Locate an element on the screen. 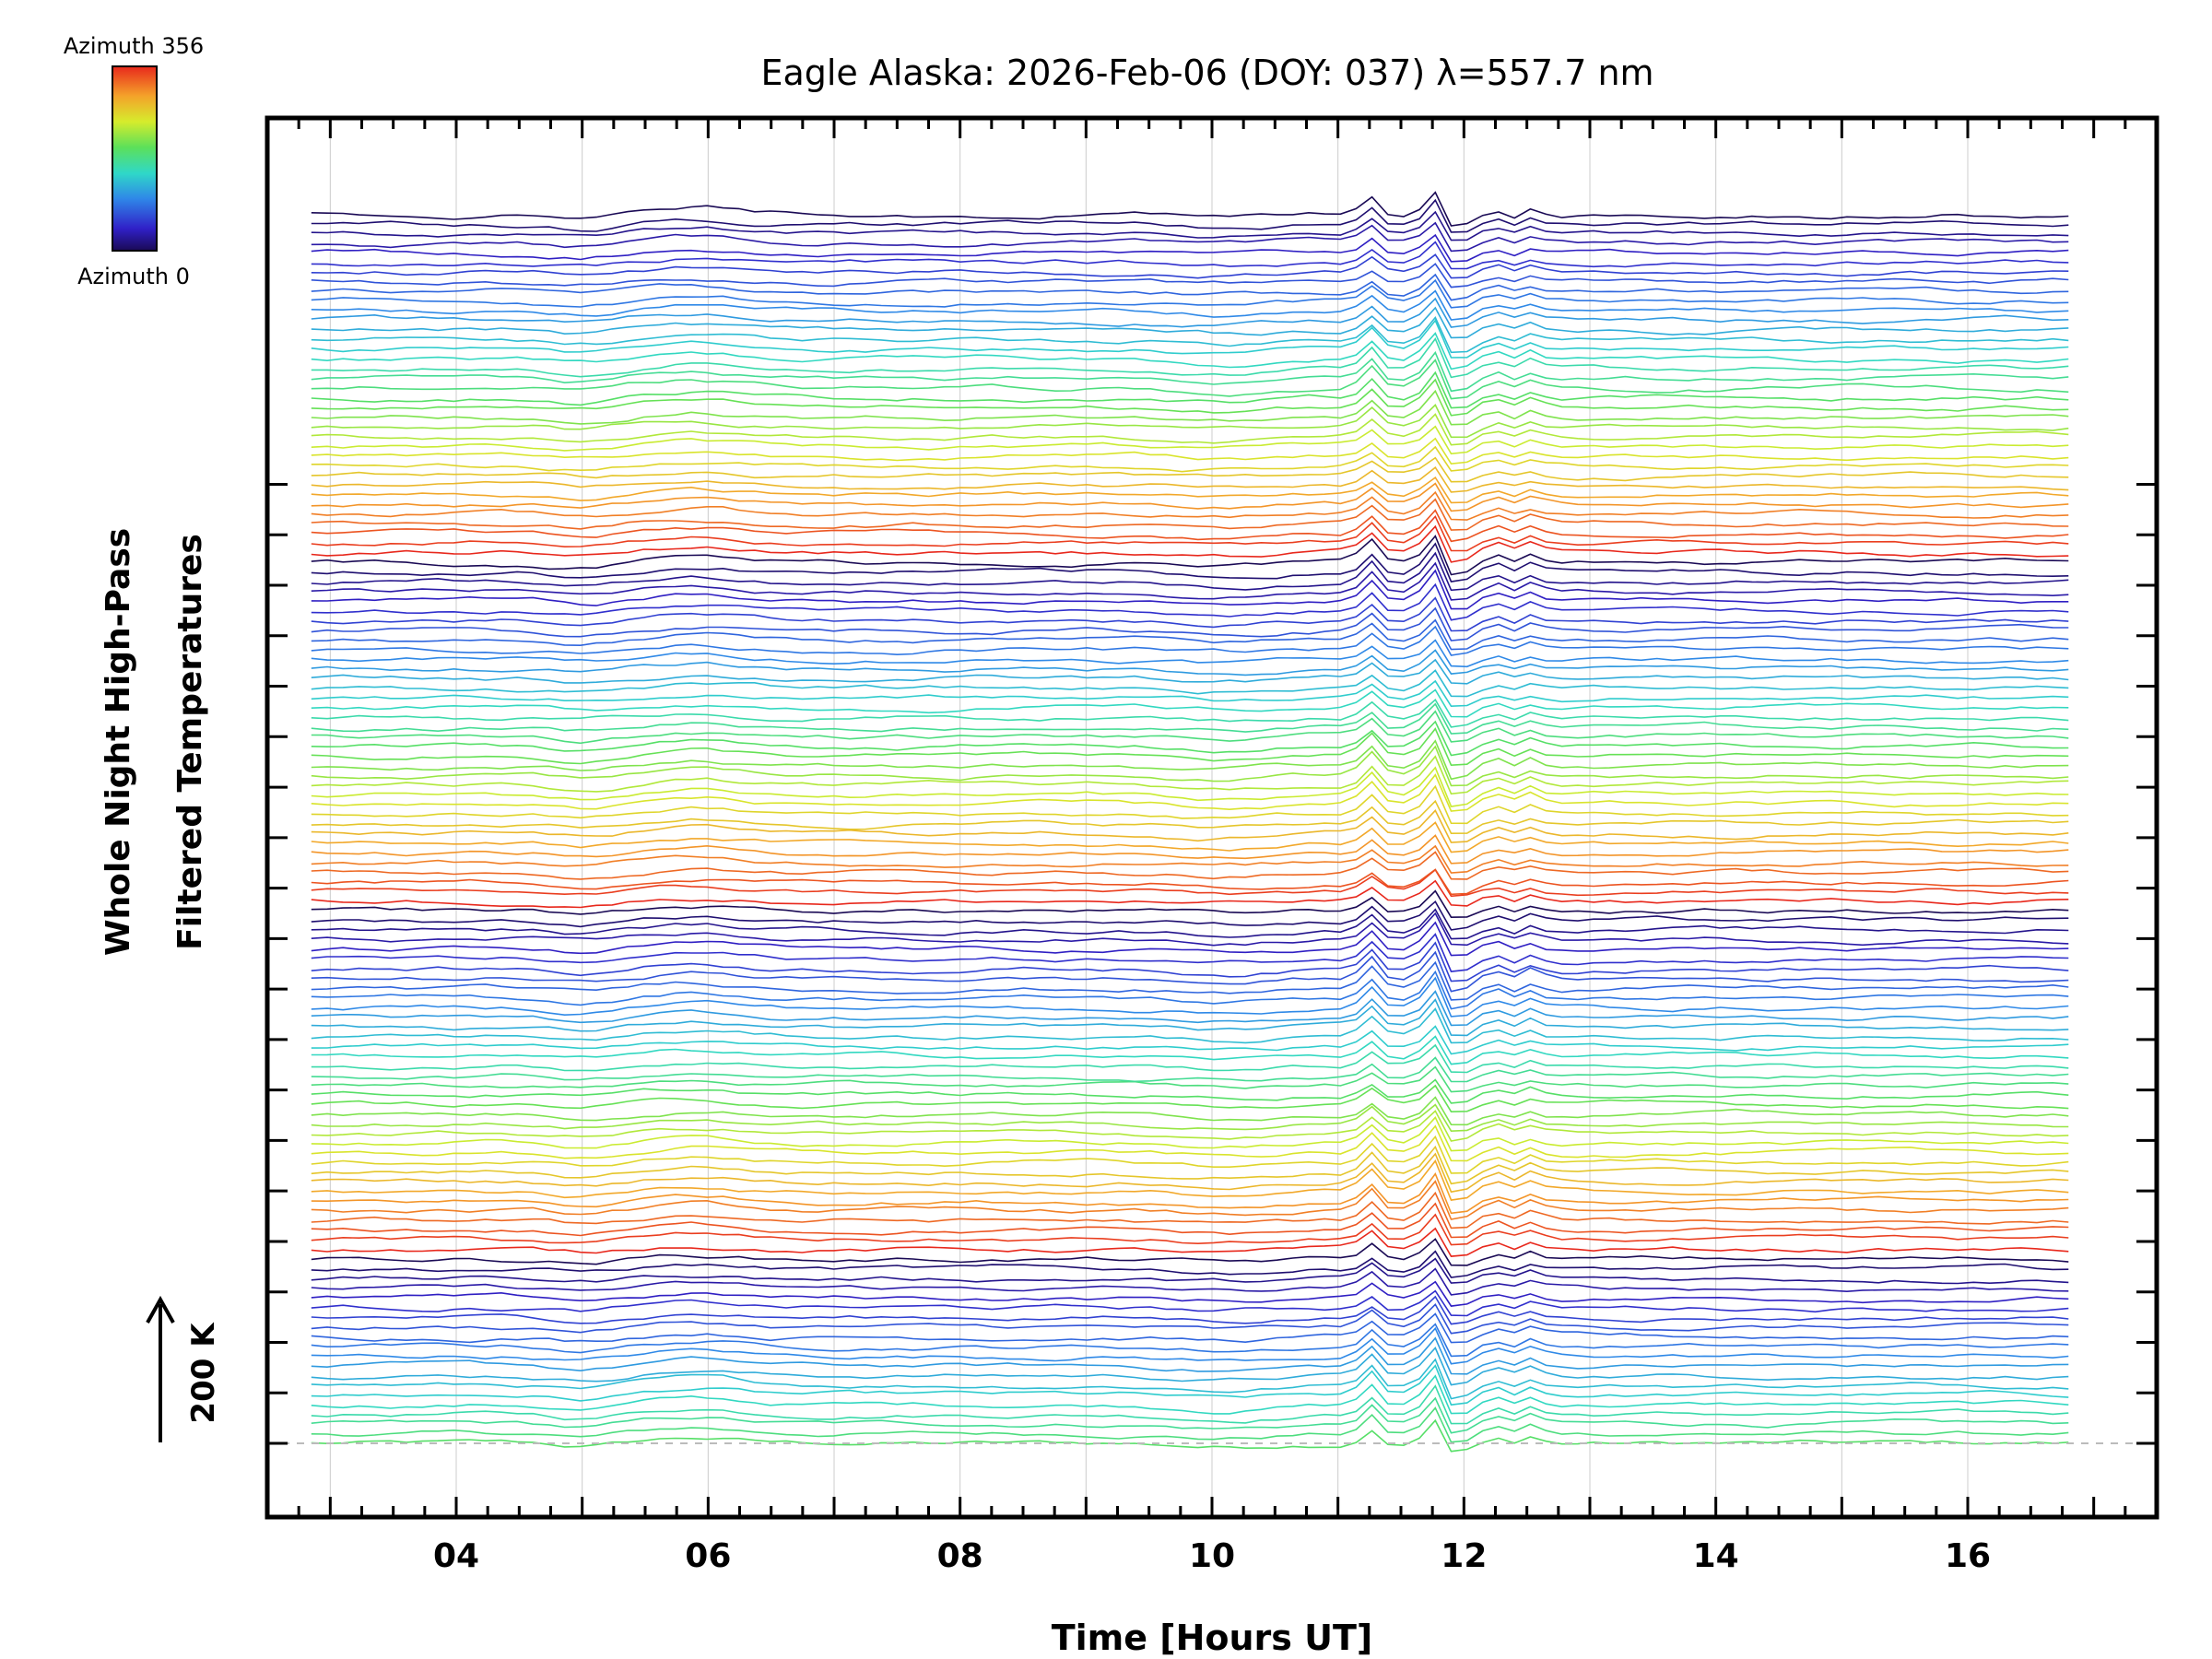 This screenshot has height=1659, width=2212. scale-bar-label: 200 K is located at coordinates (203, 1373).